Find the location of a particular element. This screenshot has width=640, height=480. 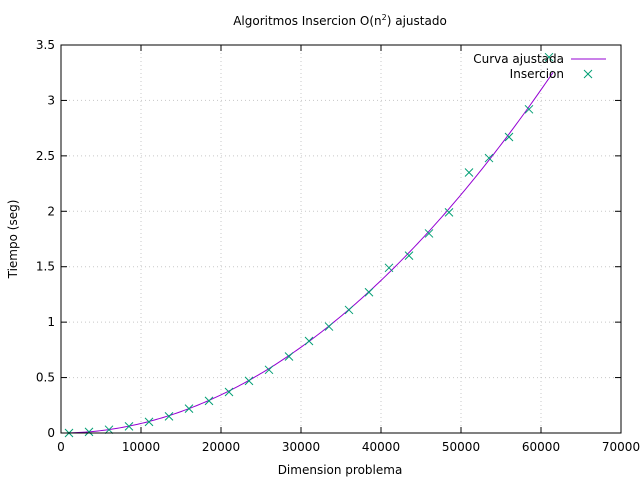

chart-title: Algoritmos Insercion O(n2) ajustado is located at coordinates (340, 20).